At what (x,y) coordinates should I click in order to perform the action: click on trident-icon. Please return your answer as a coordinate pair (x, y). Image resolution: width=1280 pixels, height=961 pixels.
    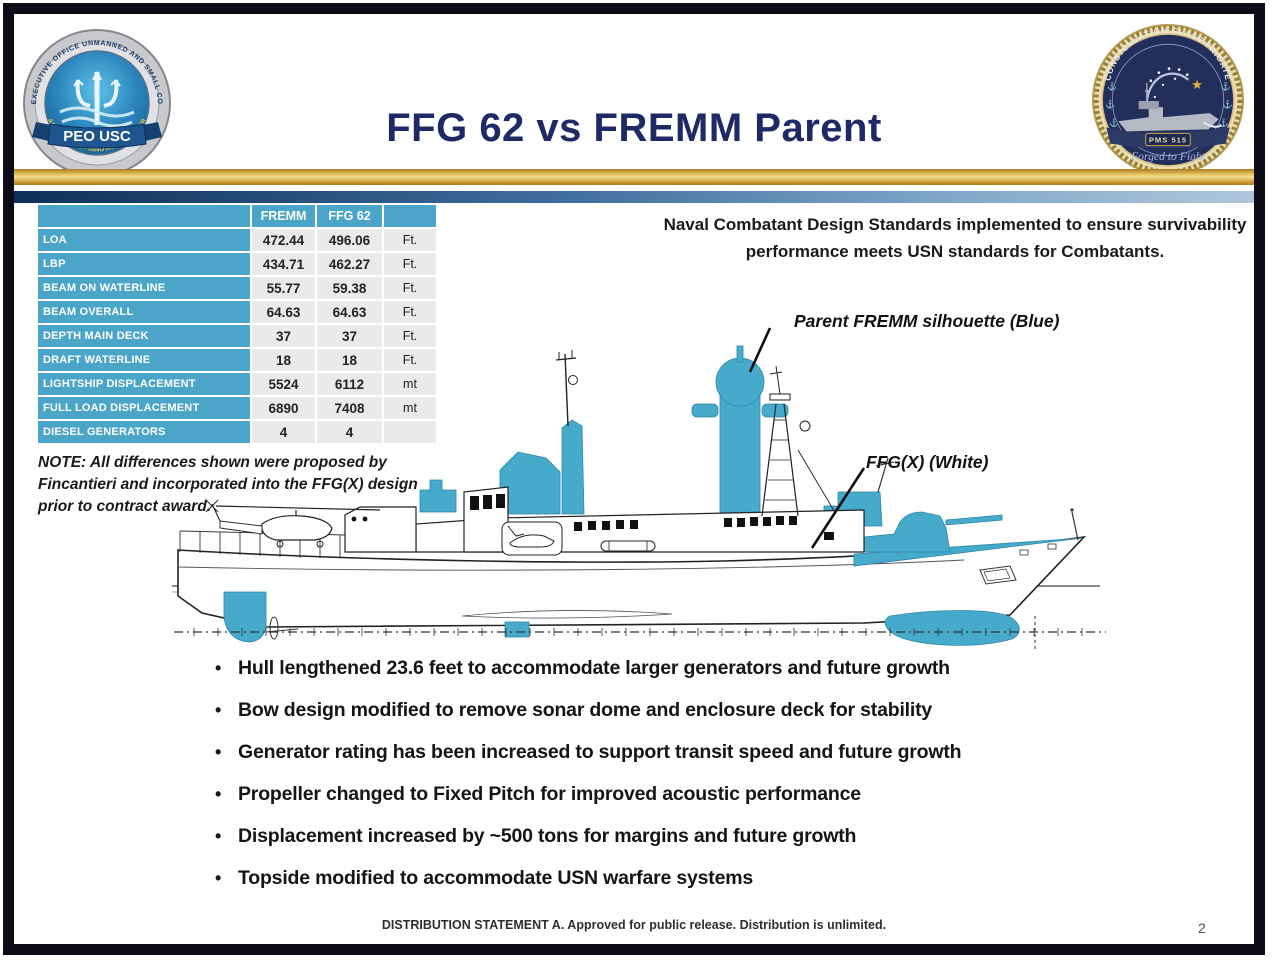
    Looking at the image, I should click on (97, 98).